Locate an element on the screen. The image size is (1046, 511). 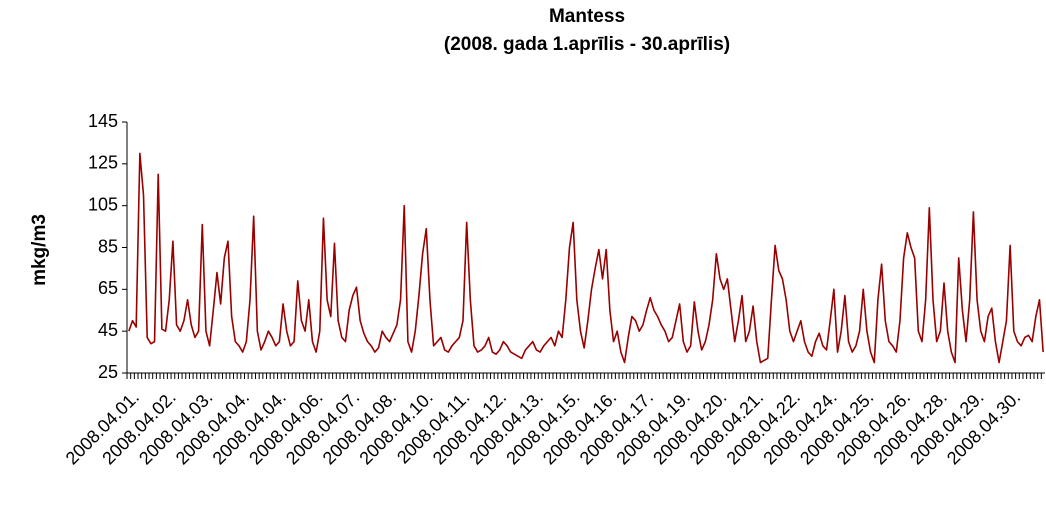
y-tick-label: 145 is located at coordinates (103, 121).